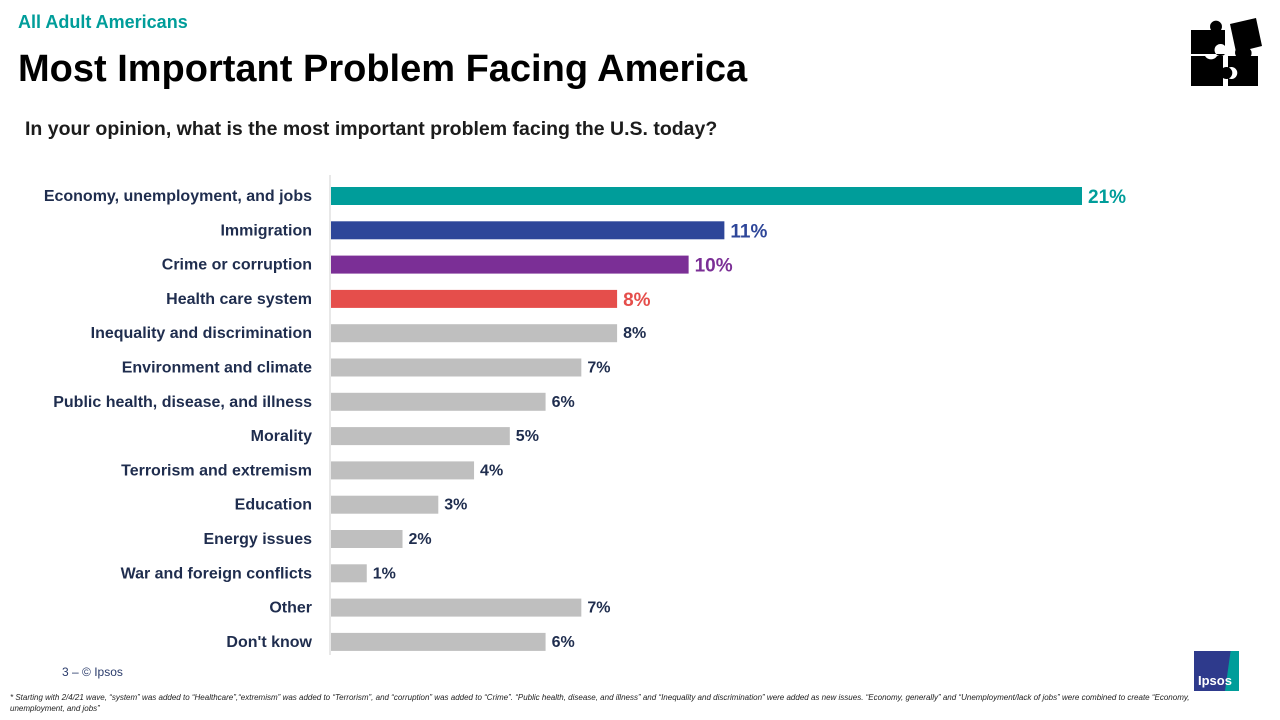  What do you see at coordinates (384, 573) in the screenshot?
I see `data-label: 1%` at bounding box center [384, 573].